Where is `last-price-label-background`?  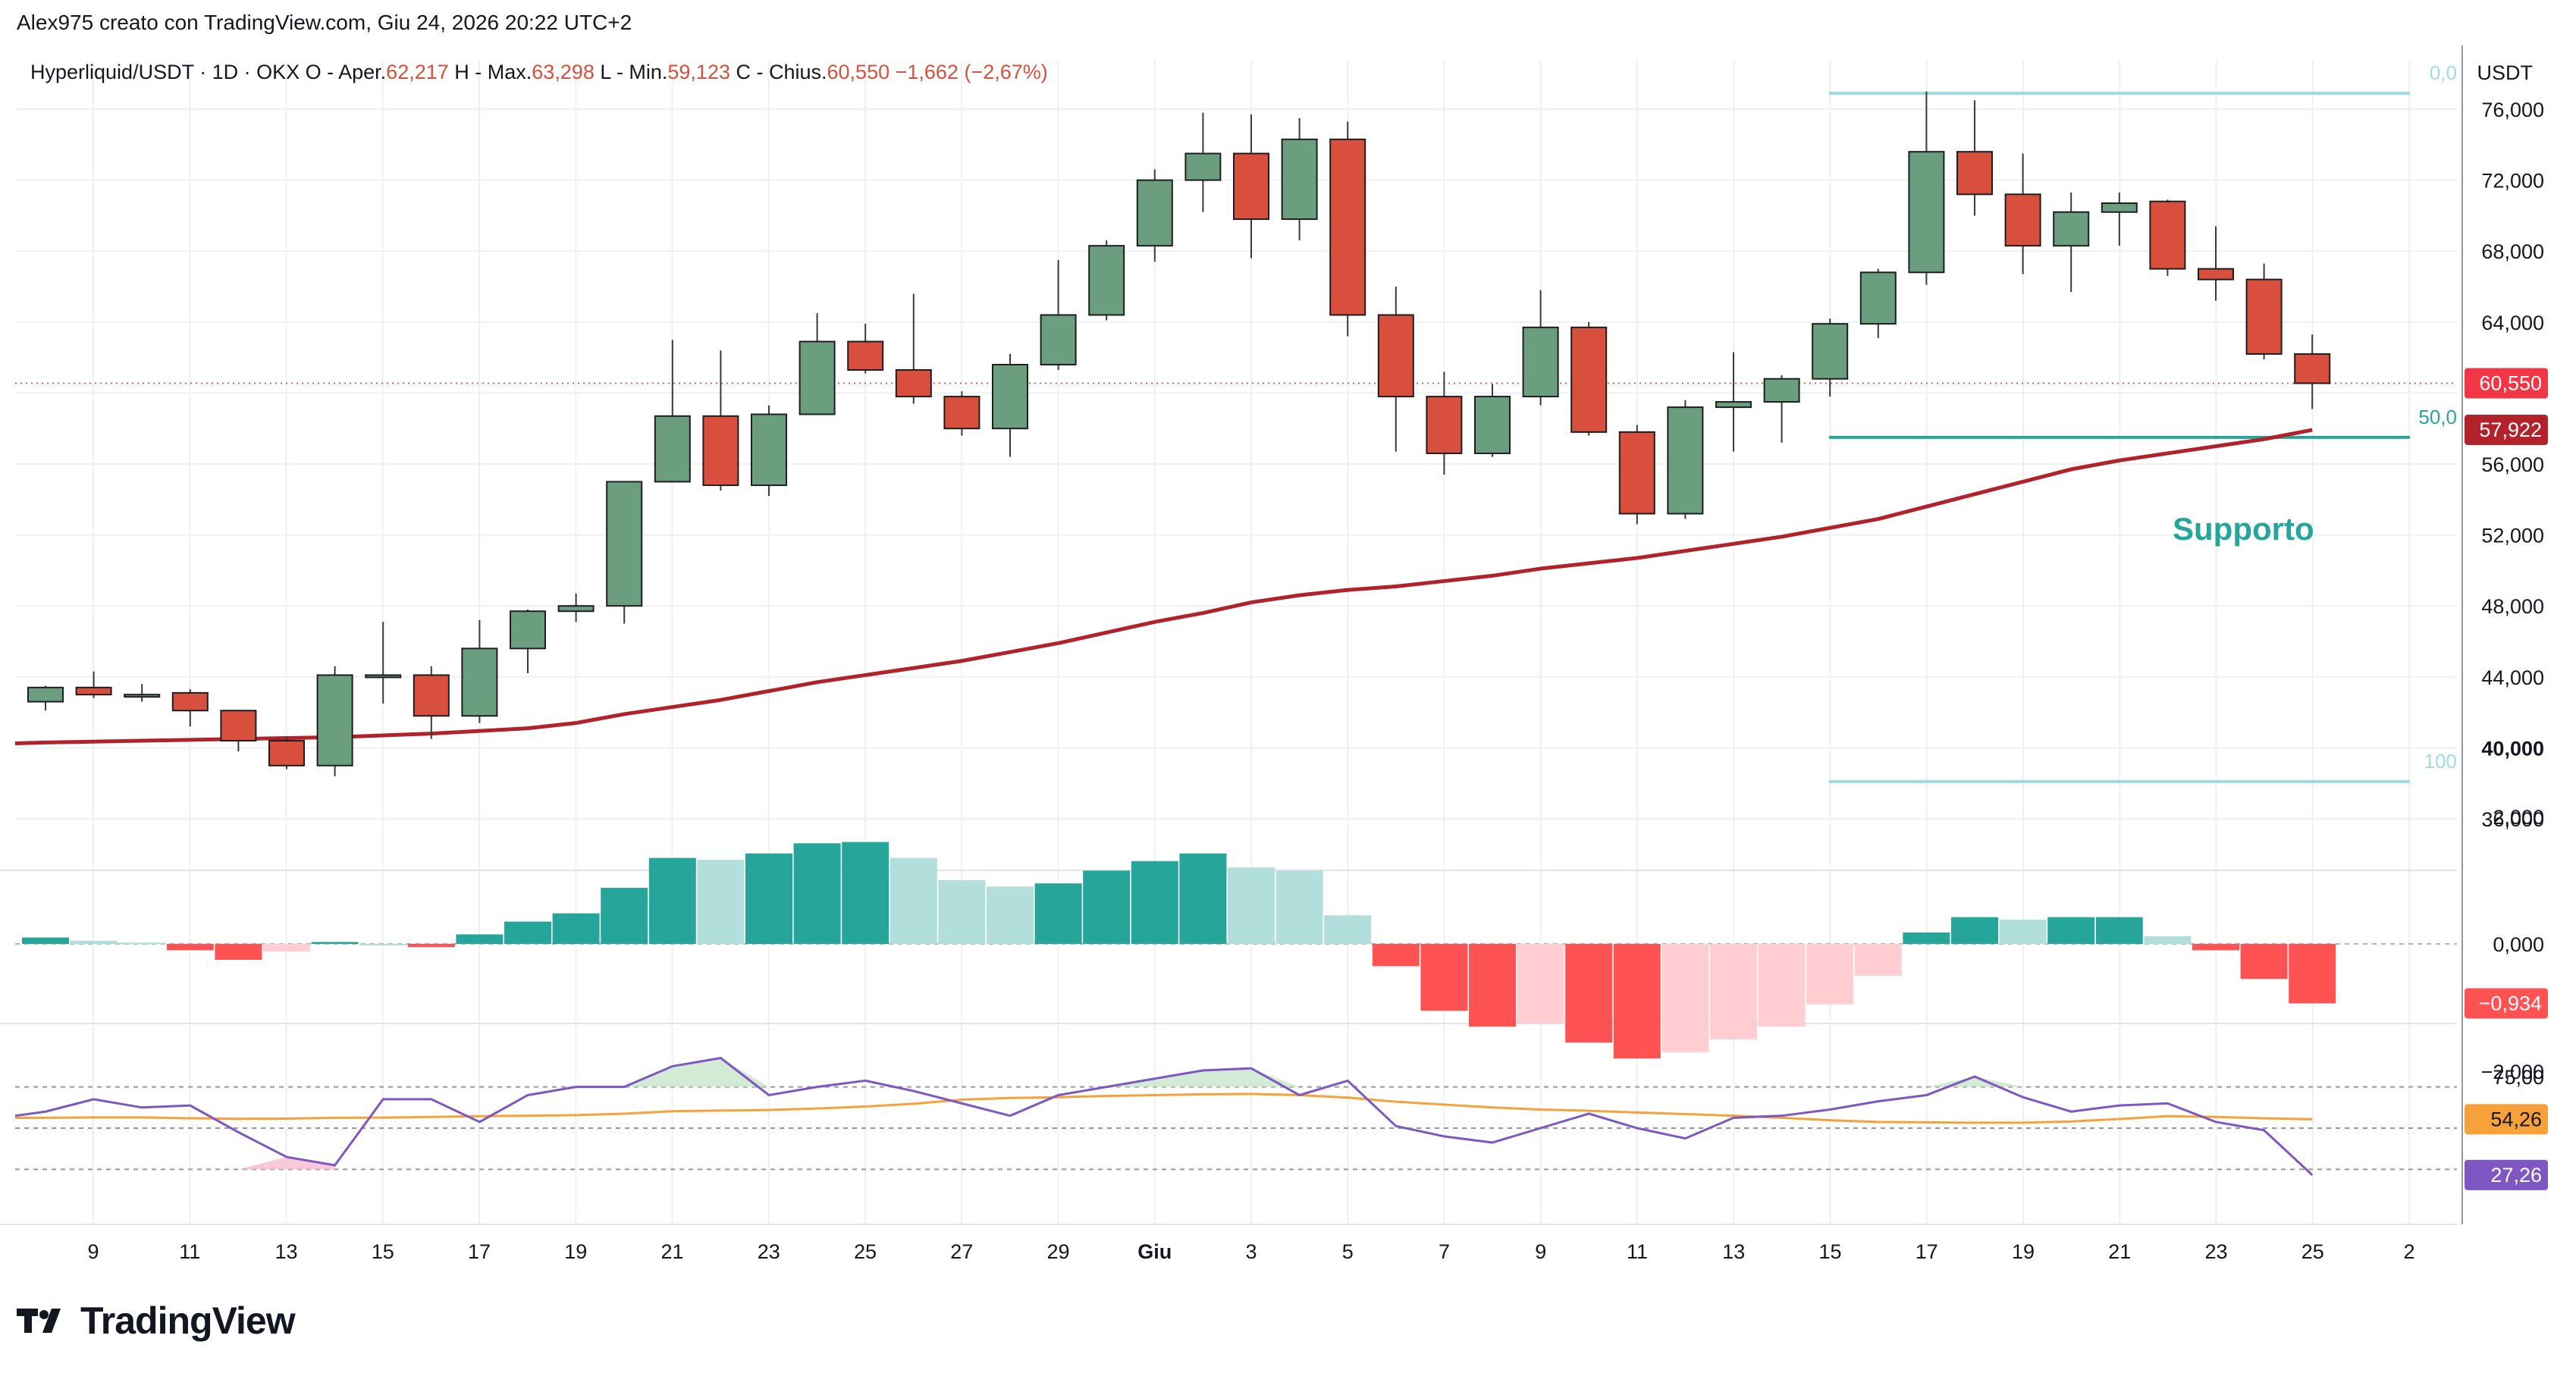
last-price-label-background is located at coordinates (2506, 383).